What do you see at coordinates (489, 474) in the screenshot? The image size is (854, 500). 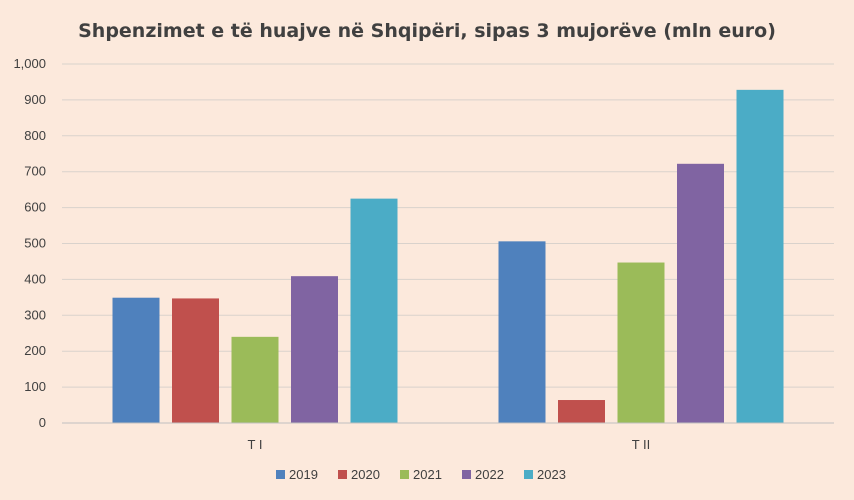 I see `legend-label: 2022` at bounding box center [489, 474].